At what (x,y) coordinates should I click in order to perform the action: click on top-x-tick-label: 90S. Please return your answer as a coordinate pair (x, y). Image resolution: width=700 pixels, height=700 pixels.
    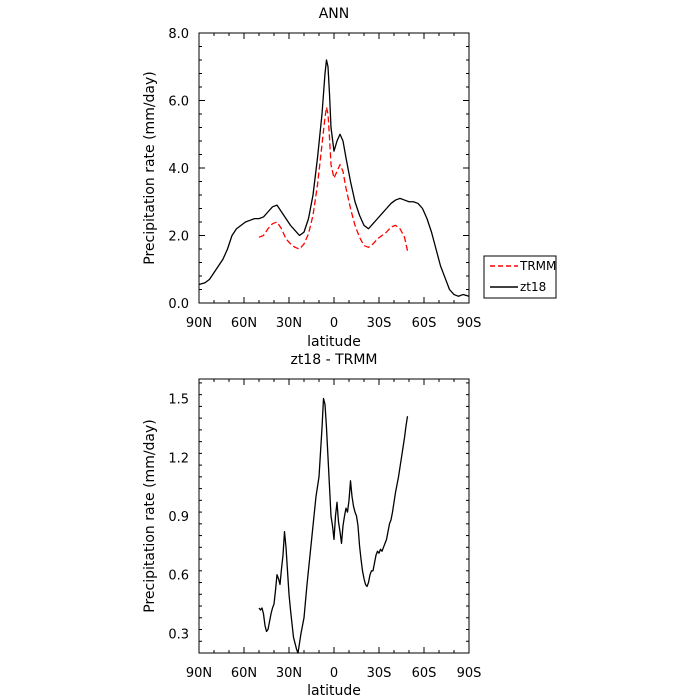
    Looking at the image, I should click on (469, 323).